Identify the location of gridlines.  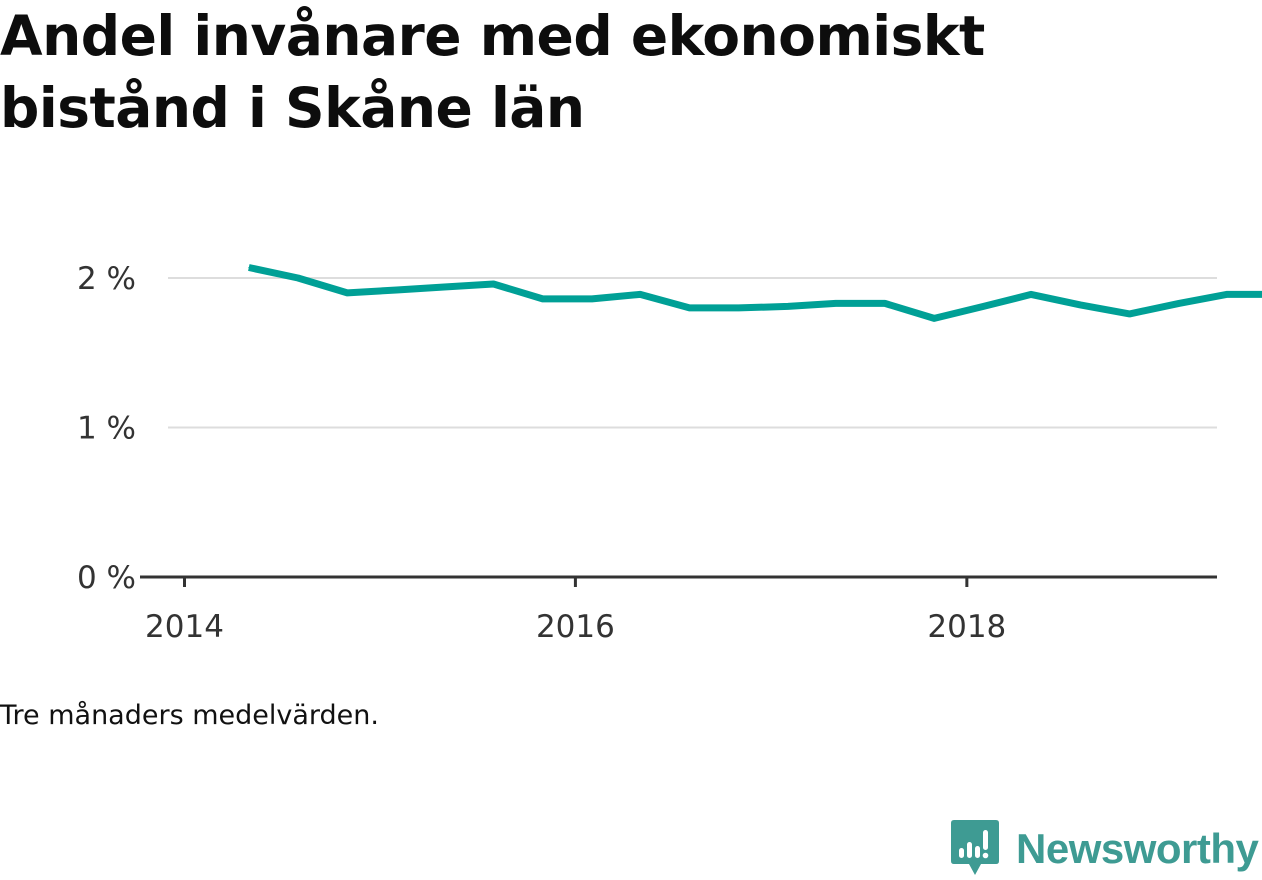
(692, 353).